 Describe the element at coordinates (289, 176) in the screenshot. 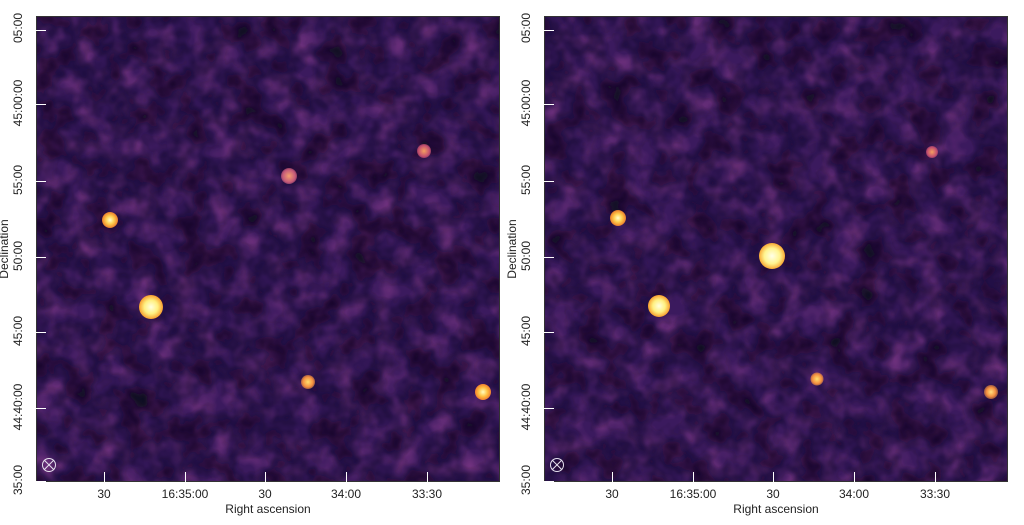

I see `source-upper-mid` at that location.